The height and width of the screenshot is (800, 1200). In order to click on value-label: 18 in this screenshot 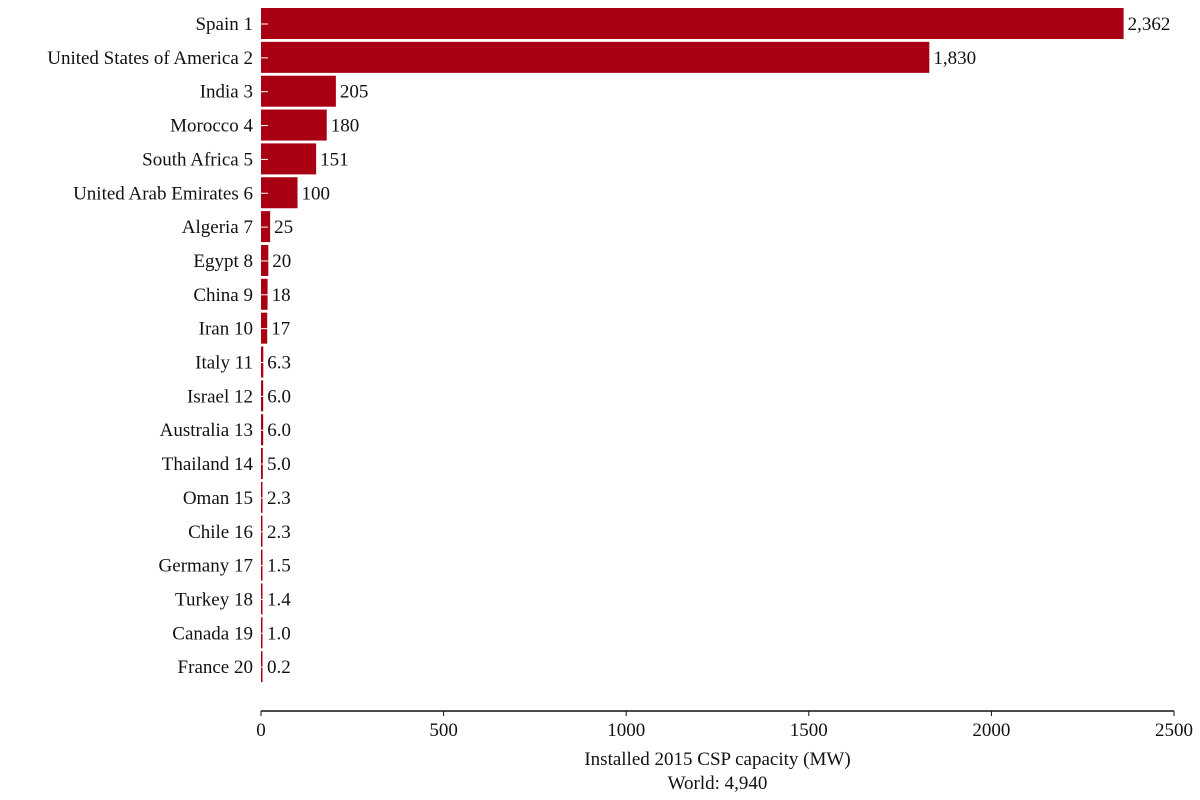, I will do `click(281, 295)`.